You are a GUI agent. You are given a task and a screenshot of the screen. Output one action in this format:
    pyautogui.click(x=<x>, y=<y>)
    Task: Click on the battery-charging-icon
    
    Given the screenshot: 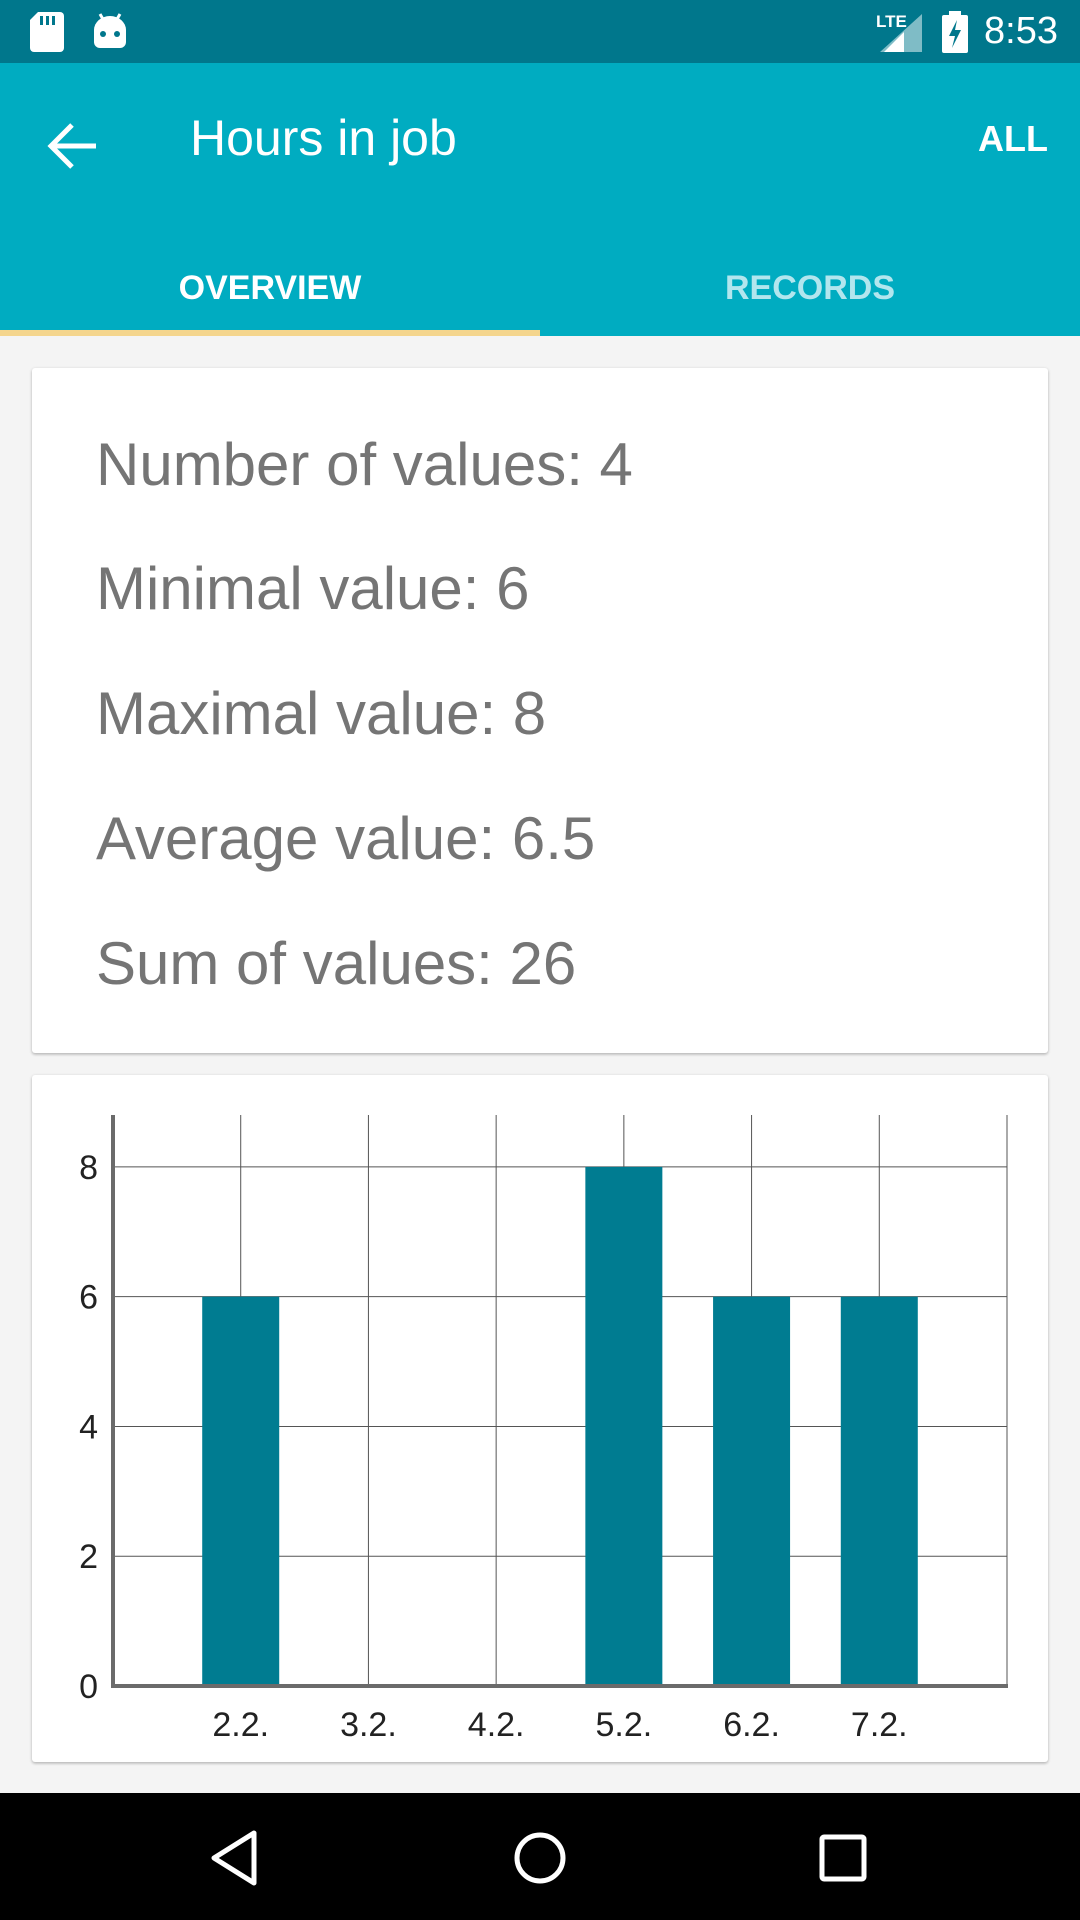 What is the action you would take?
    pyautogui.click(x=955, y=32)
    